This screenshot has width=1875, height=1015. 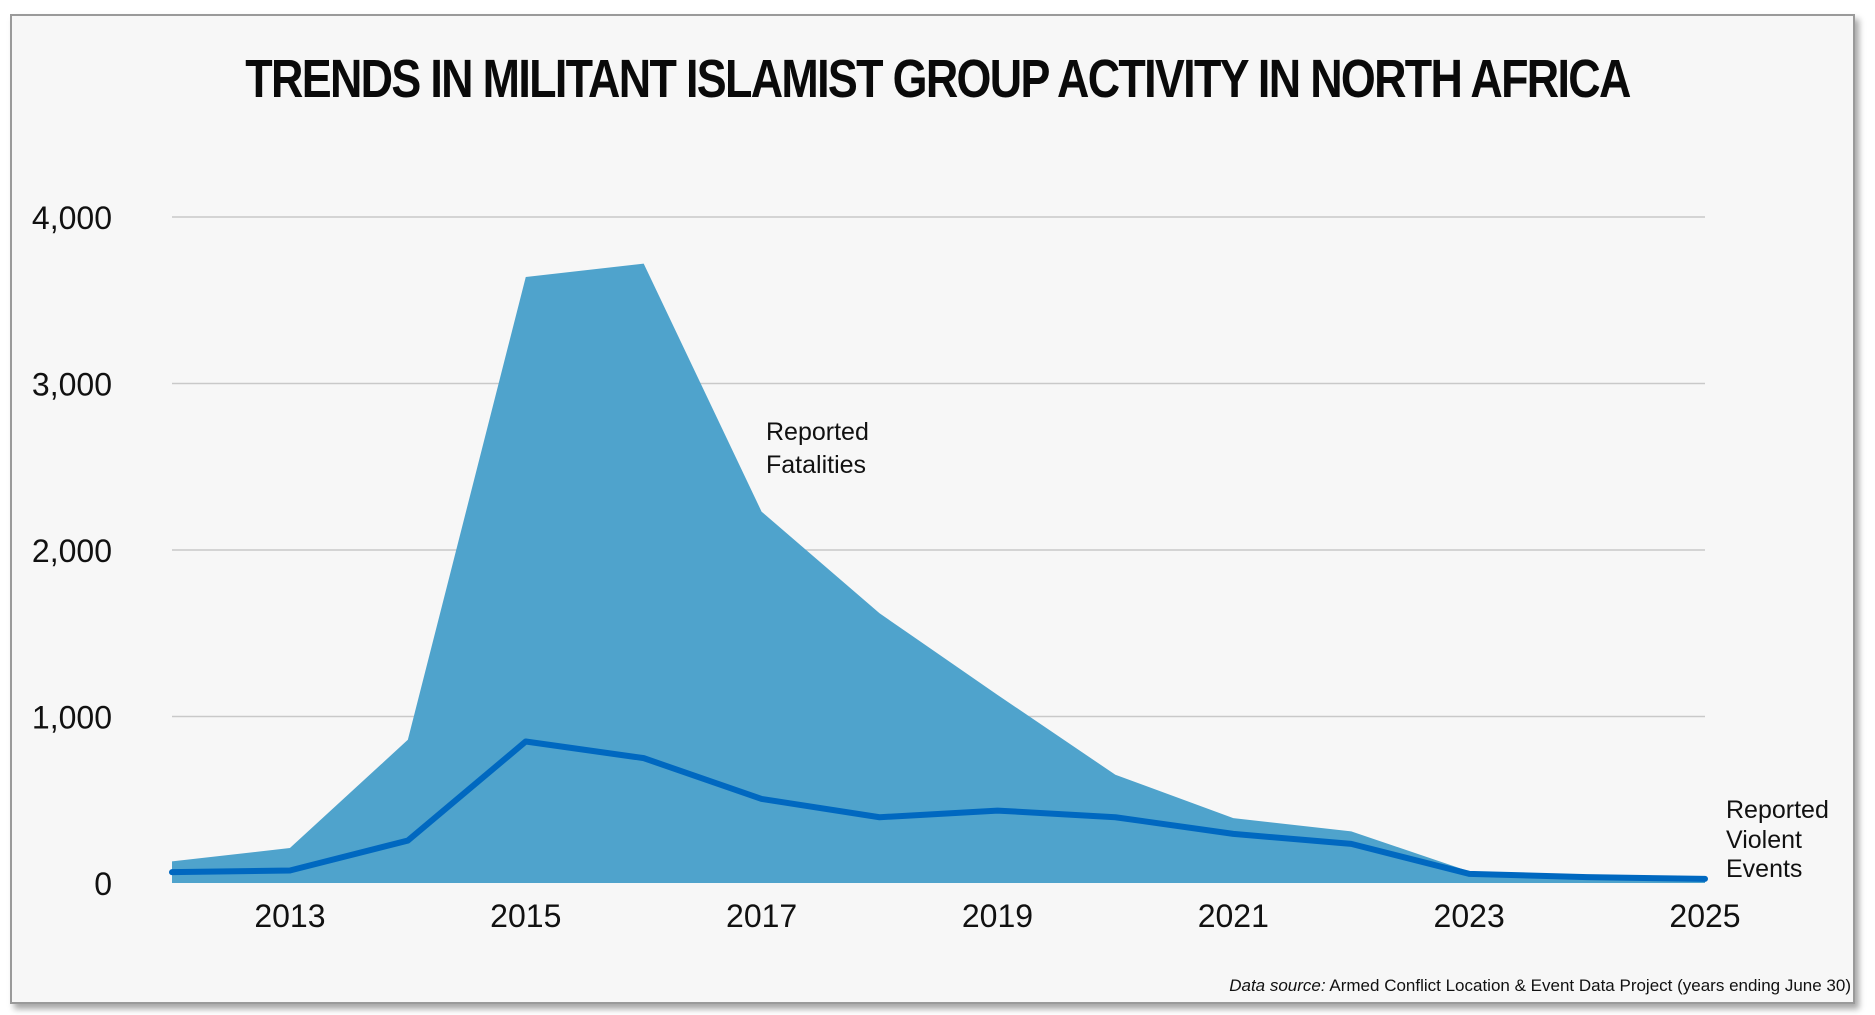 I want to click on y-tick-label: 0, so click(x=103, y=884).